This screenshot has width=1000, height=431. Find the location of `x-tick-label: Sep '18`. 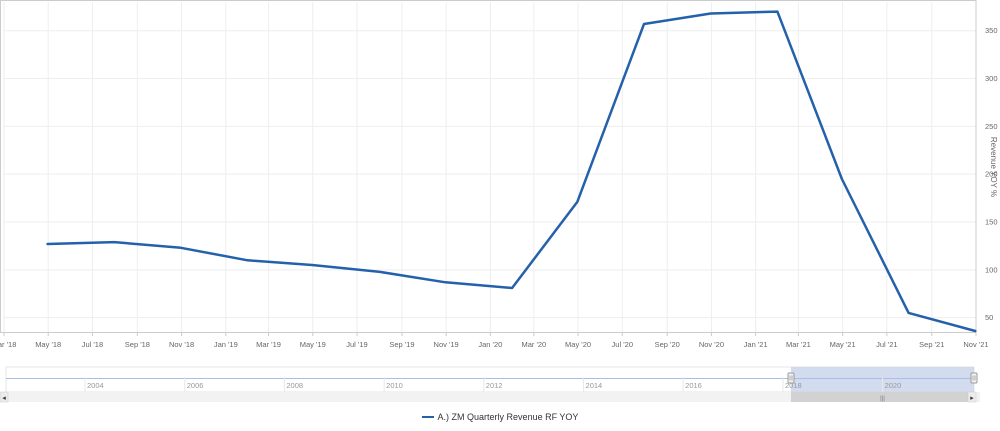

x-tick-label: Sep '18 is located at coordinates (137, 344).